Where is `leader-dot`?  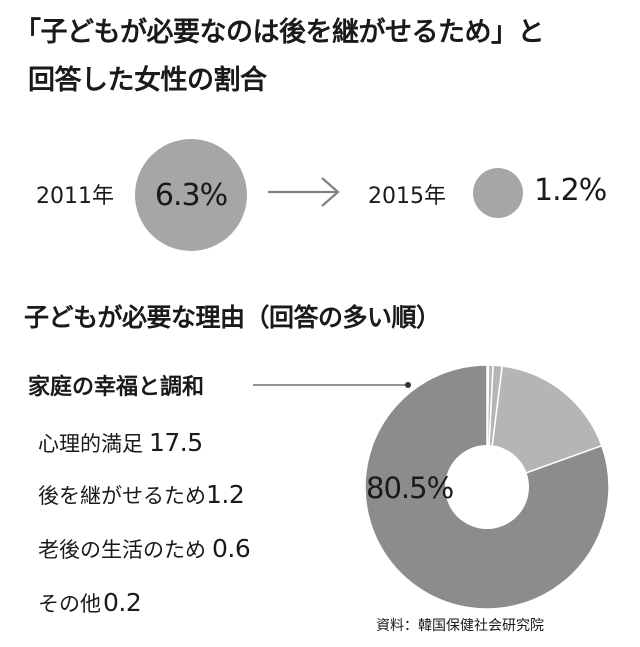
leader-dot is located at coordinates (408, 385).